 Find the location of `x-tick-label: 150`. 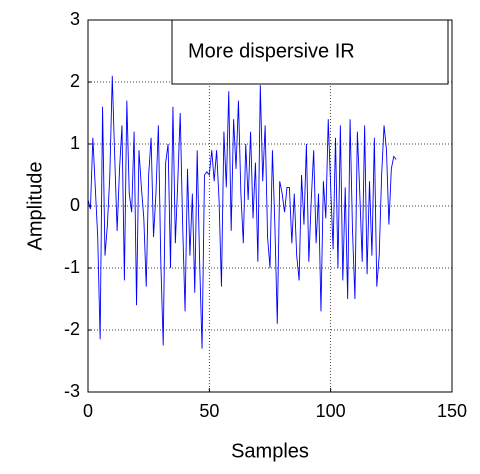

x-tick-label: 150 is located at coordinates (452, 411).